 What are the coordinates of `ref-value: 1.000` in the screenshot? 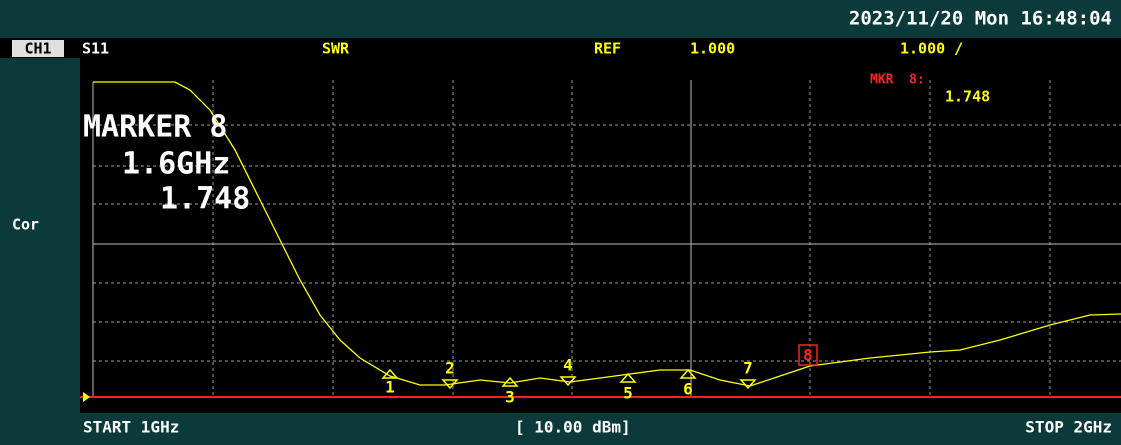 It's located at (712, 49).